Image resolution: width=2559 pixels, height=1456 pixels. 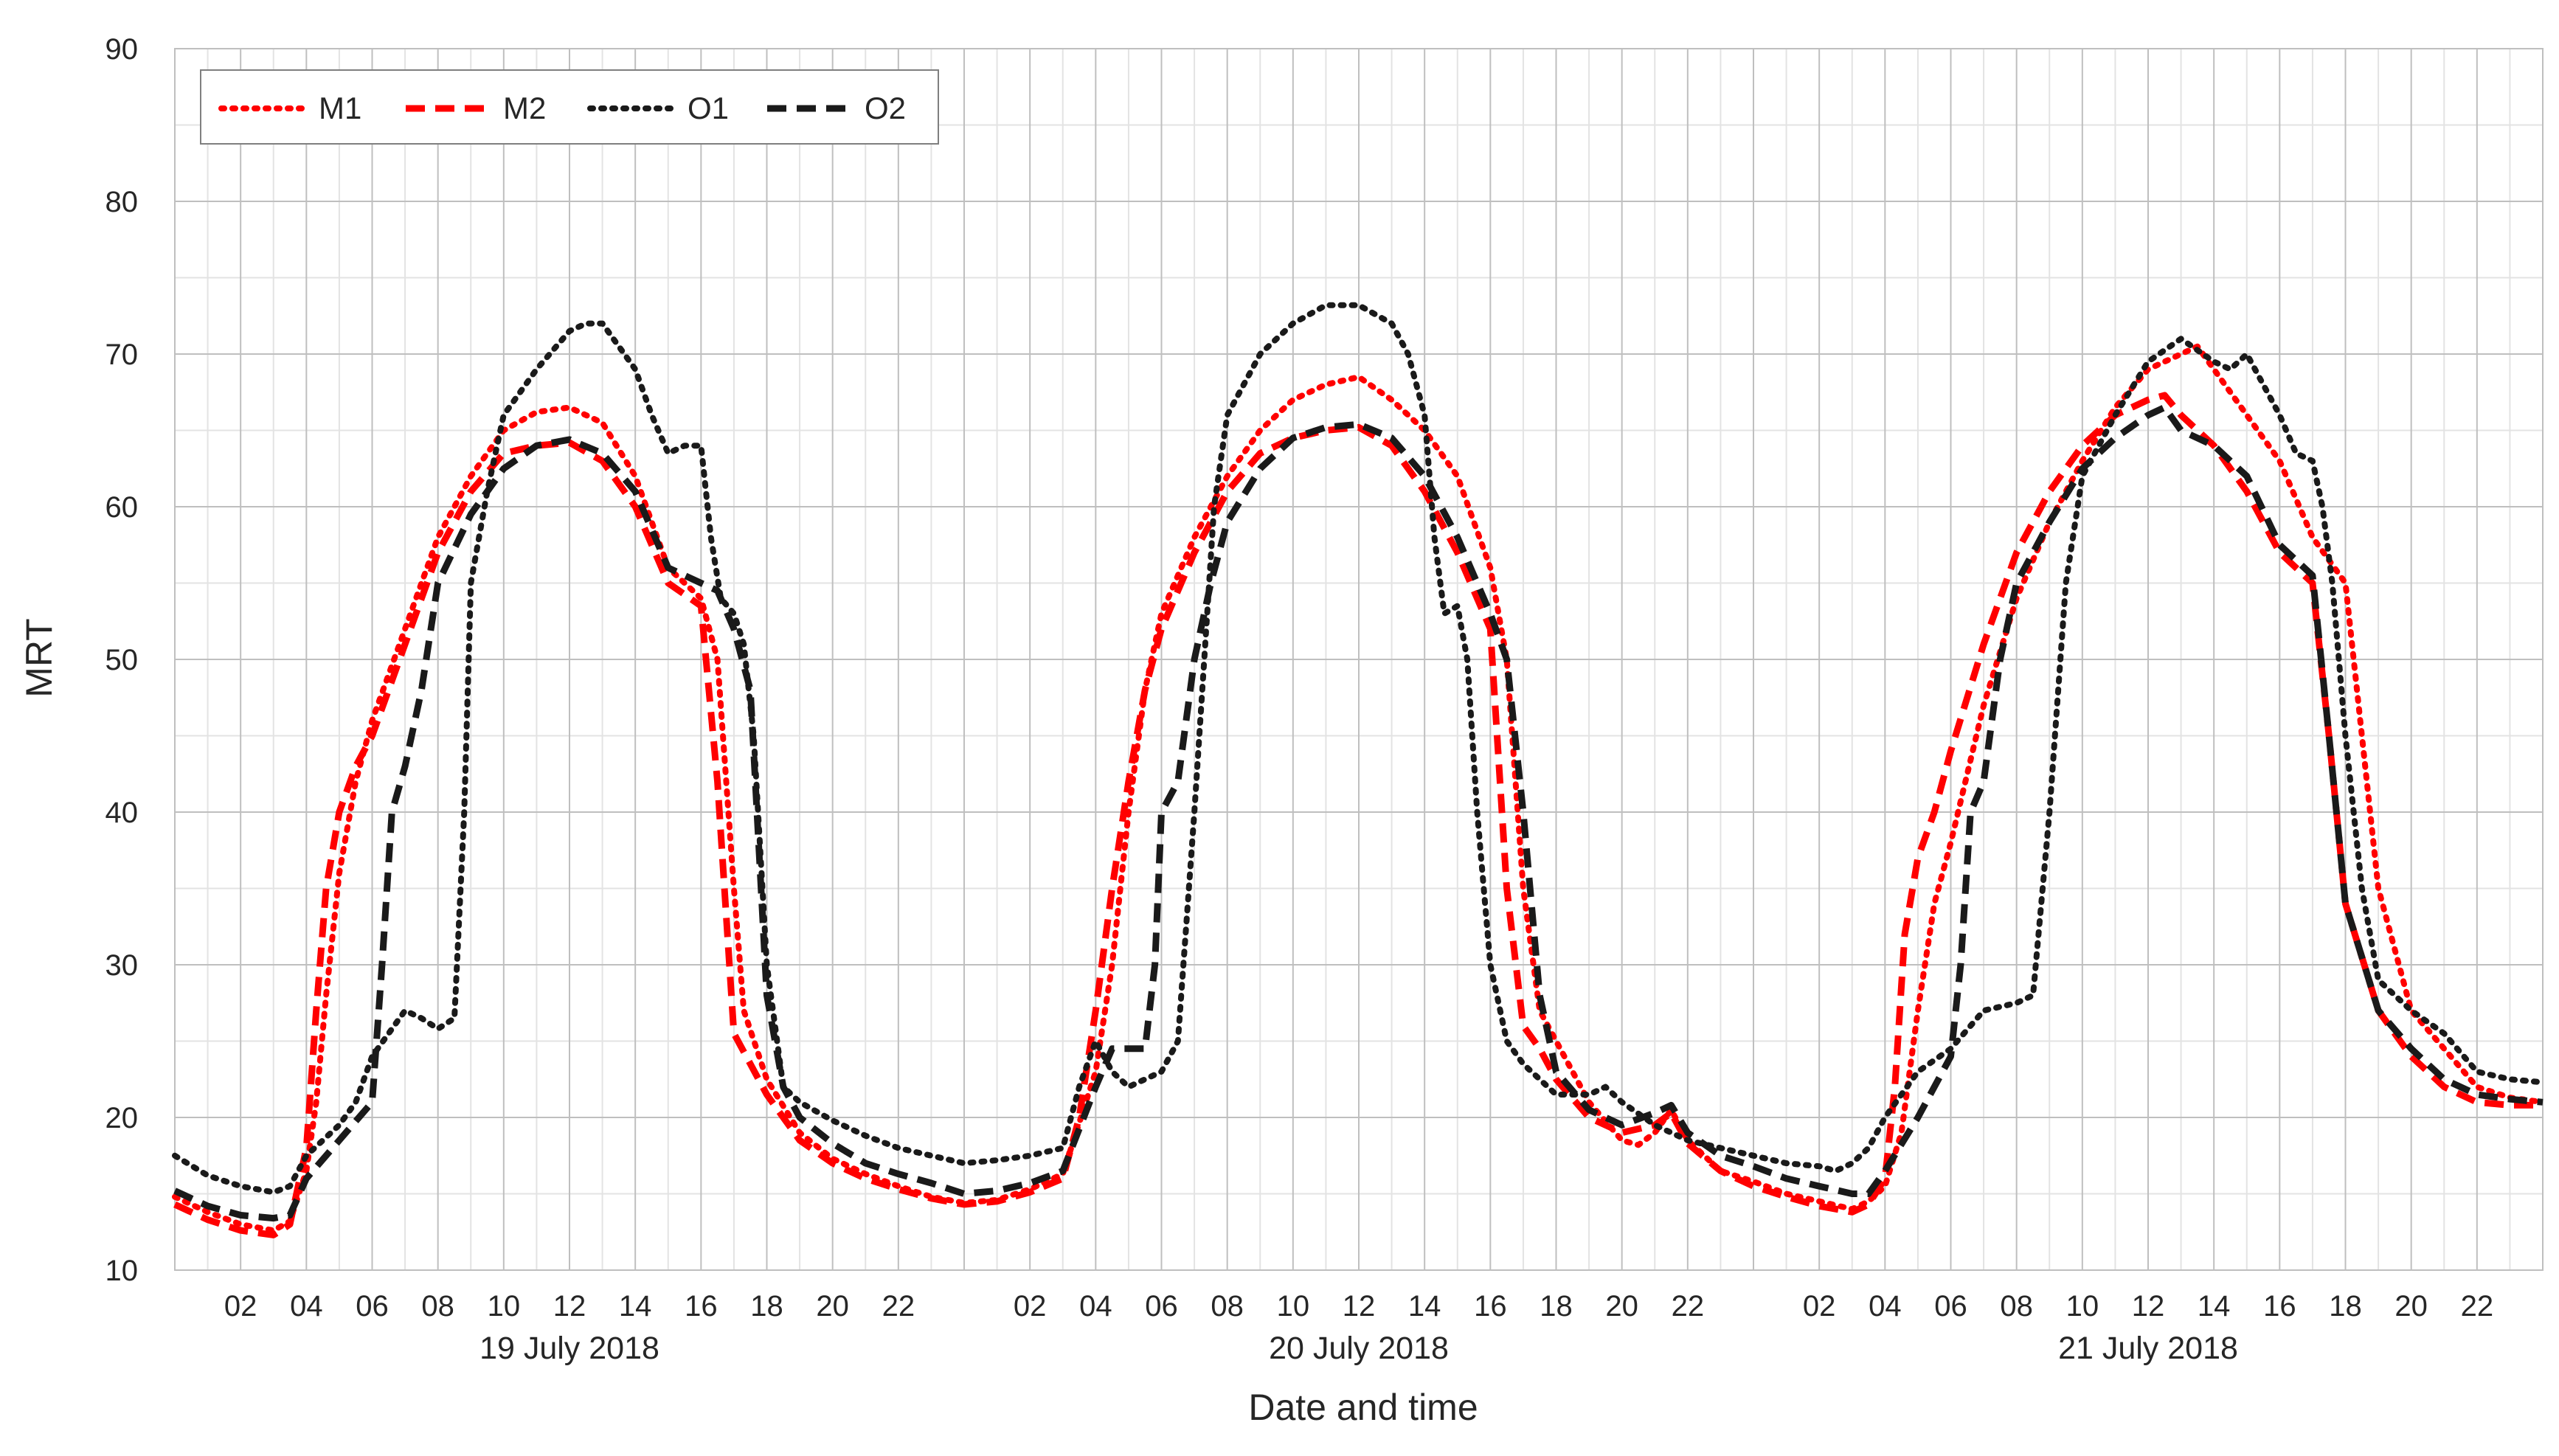 I want to click on y-tick-label: 50, so click(x=122, y=660).